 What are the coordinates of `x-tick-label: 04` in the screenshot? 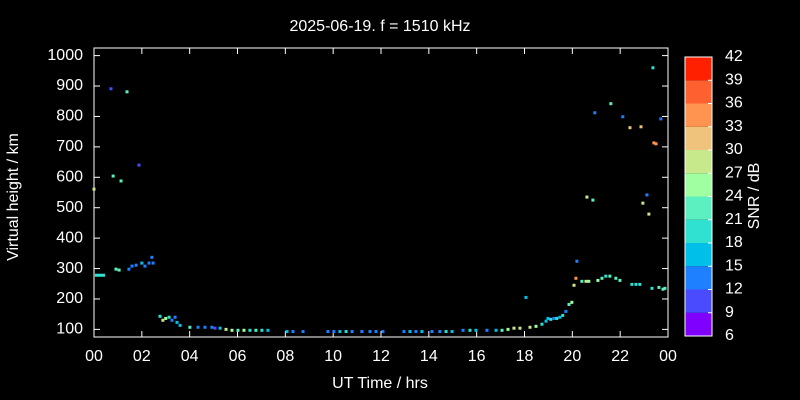 It's located at (190, 356).